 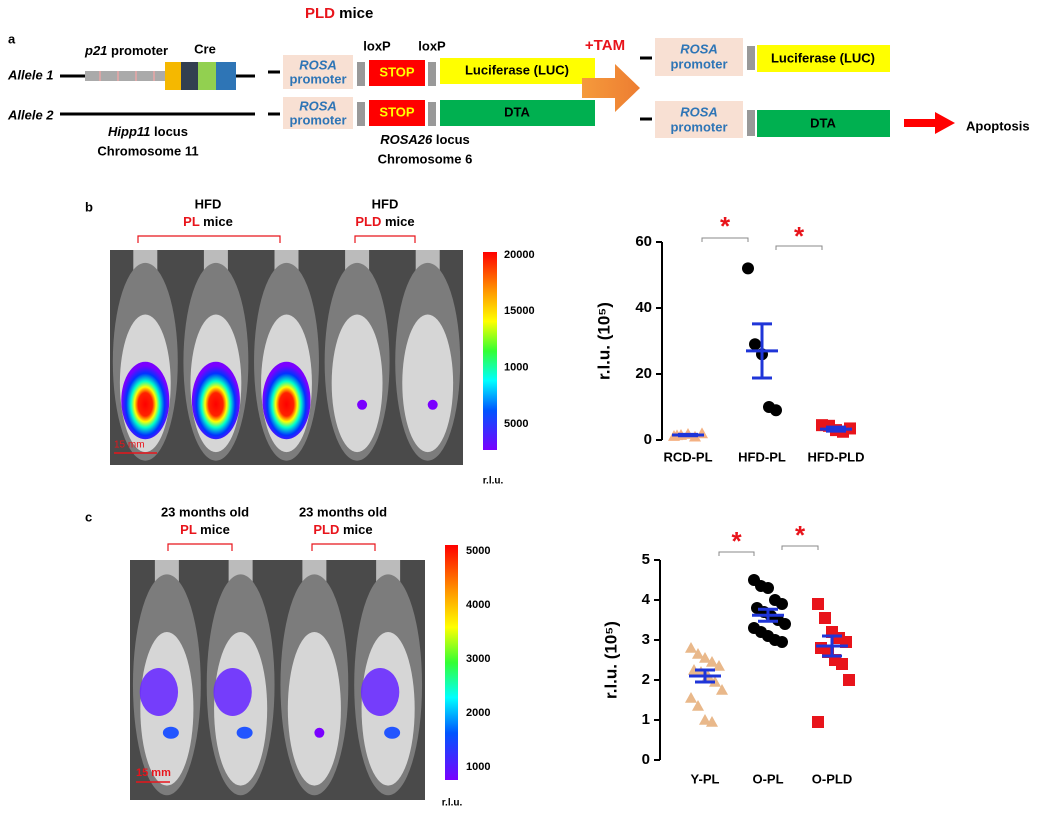 What do you see at coordinates (478, 659) in the screenshot?
I see `colorbar-tick-label: 3000` at bounding box center [478, 659].